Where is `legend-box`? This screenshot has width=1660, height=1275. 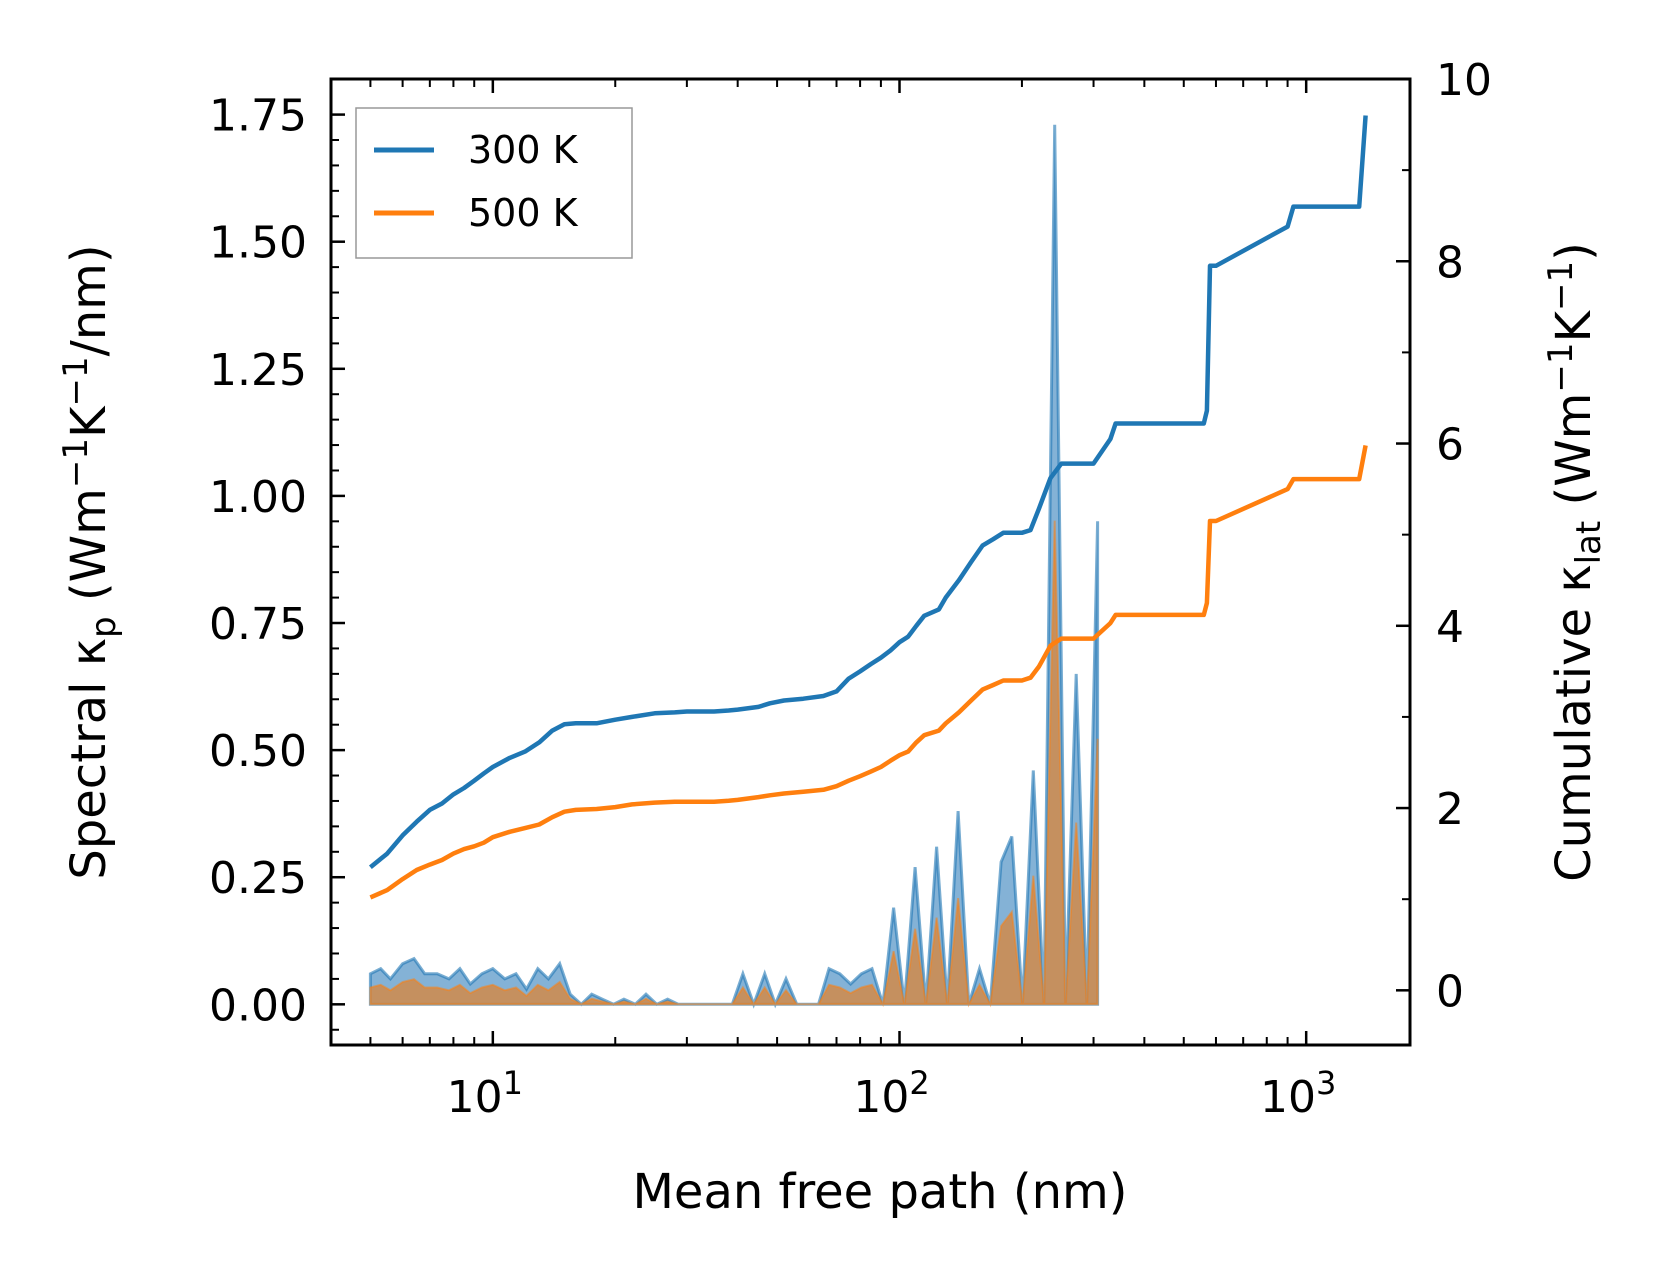 legend-box is located at coordinates (494, 183).